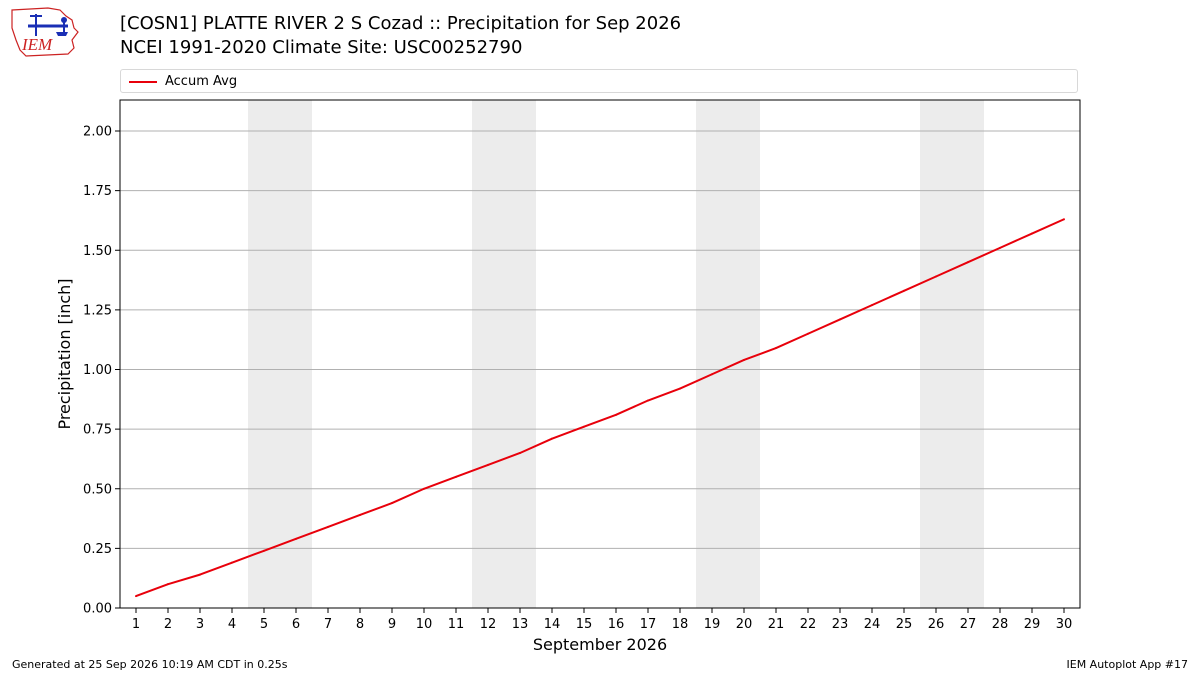  What do you see at coordinates (936, 624) in the screenshot?
I see `x-tick-label: 26` at bounding box center [936, 624].